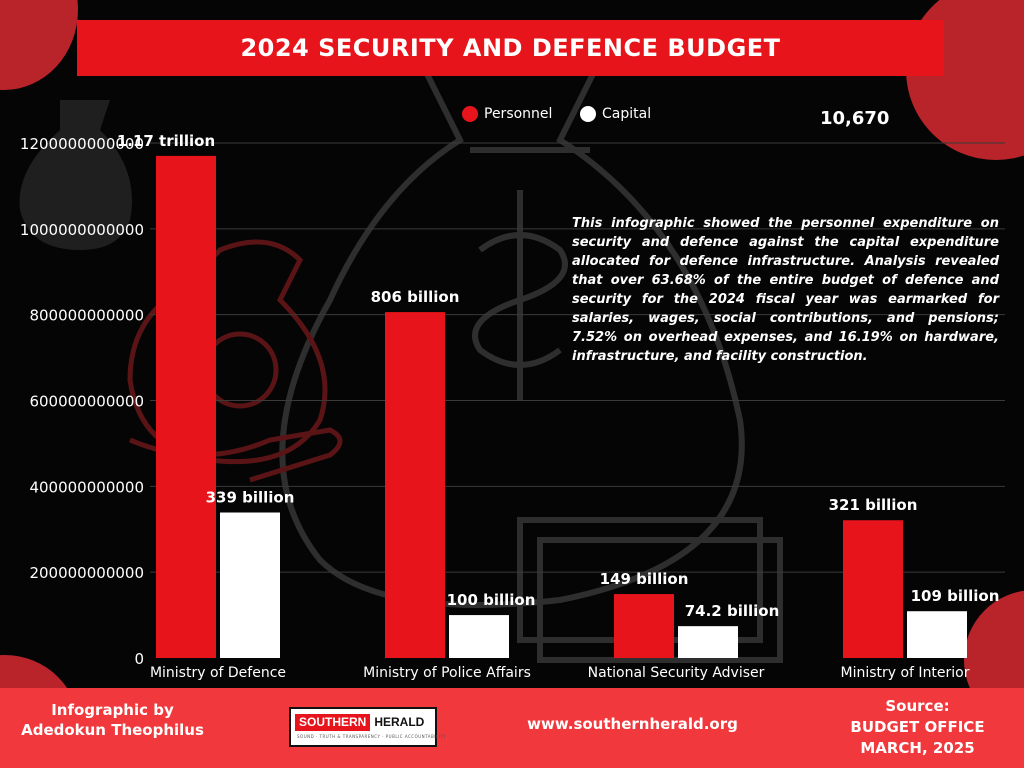 The height and width of the screenshot is (768, 1024). Describe the element at coordinates (82, 144) in the screenshot. I see `y-tick-label: 1200000000000` at that location.